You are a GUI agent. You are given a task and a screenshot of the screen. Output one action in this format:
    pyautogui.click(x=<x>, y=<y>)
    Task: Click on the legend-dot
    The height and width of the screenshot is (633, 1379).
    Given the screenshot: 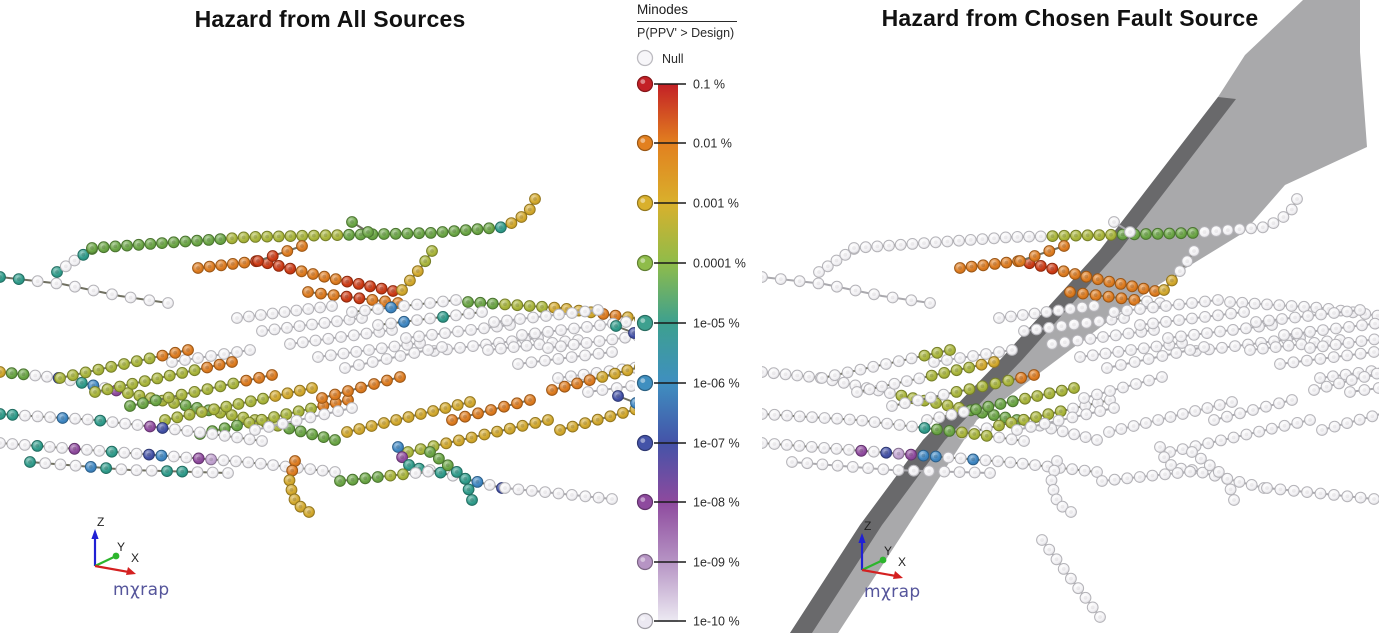 What is the action you would take?
    pyautogui.click(x=645, y=383)
    